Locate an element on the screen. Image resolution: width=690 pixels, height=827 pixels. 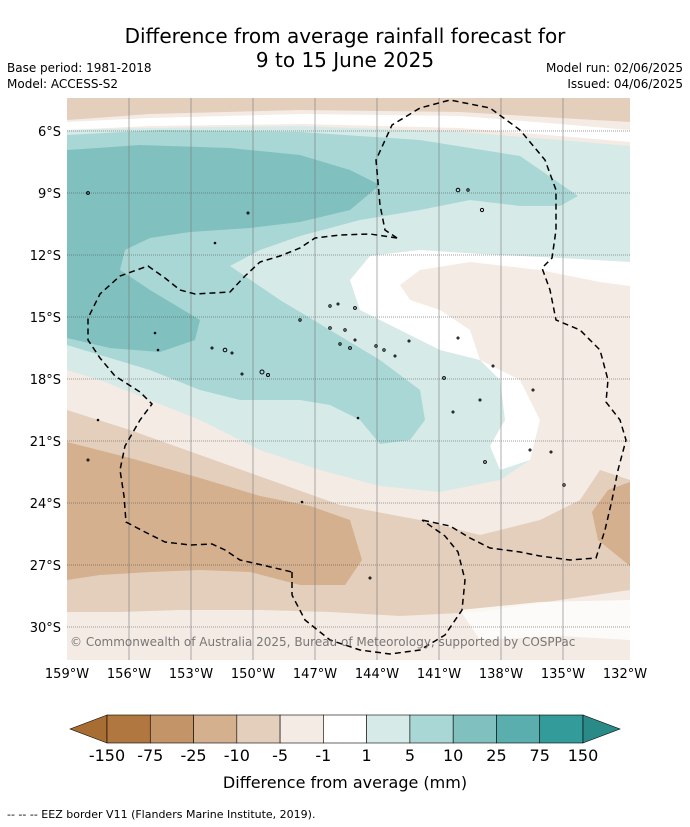
lon-label: 153°W is located at coordinates (191, 674).